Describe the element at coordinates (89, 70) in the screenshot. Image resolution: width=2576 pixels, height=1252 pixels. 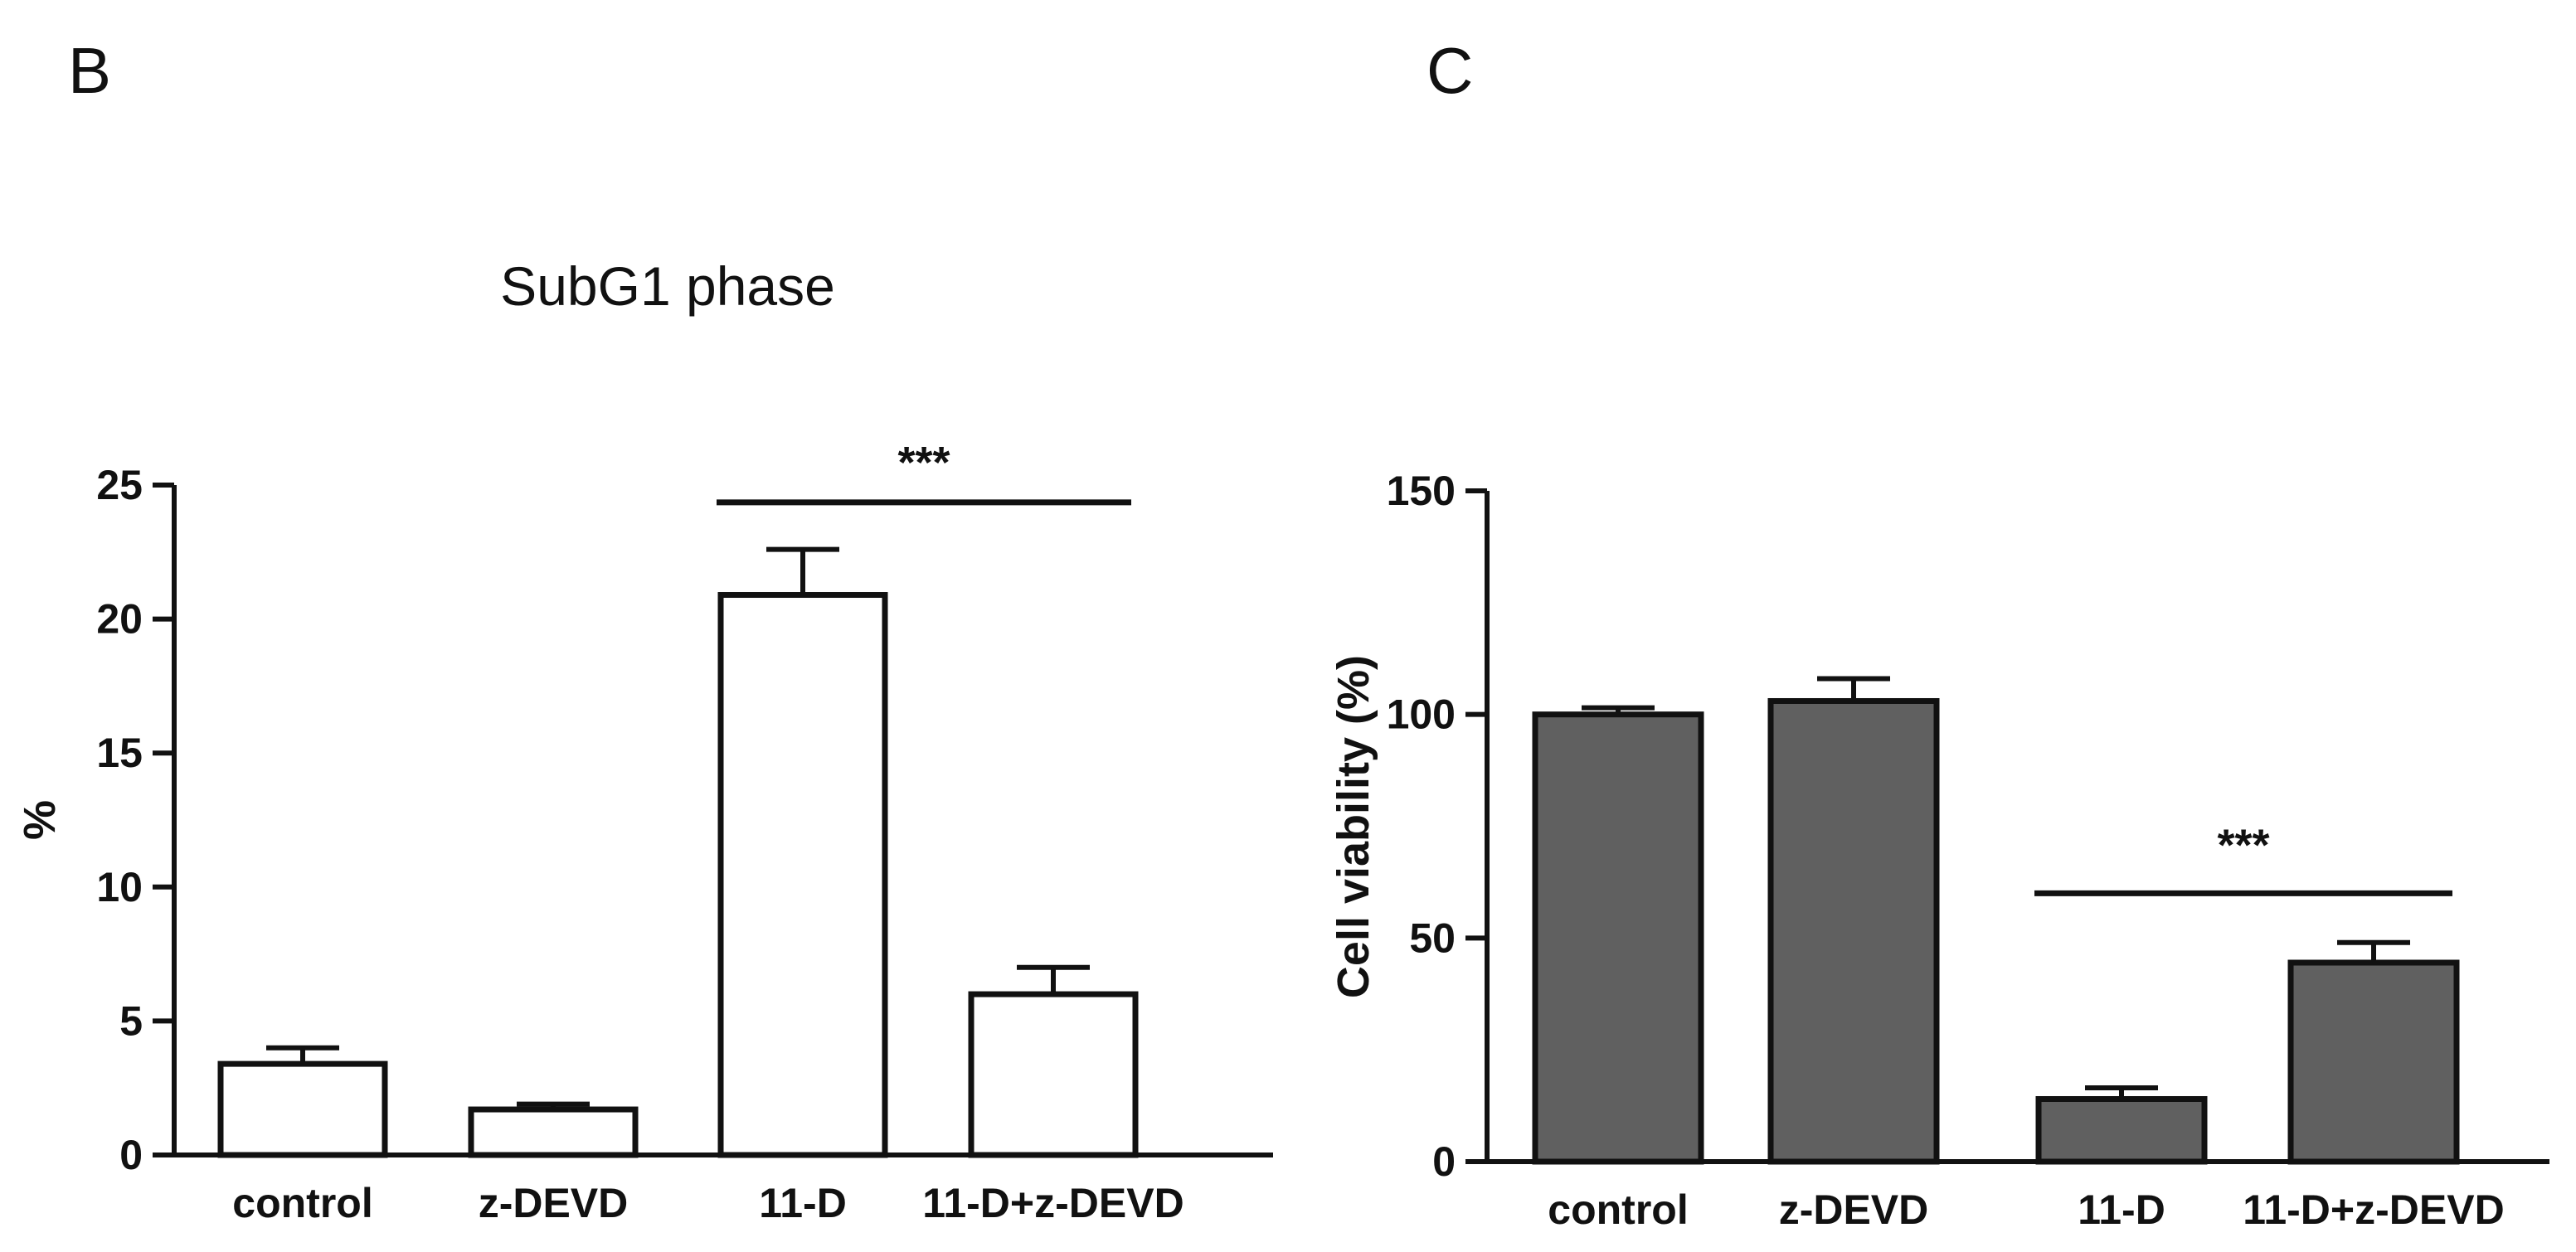
I see `panel-label-b: B` at that location.